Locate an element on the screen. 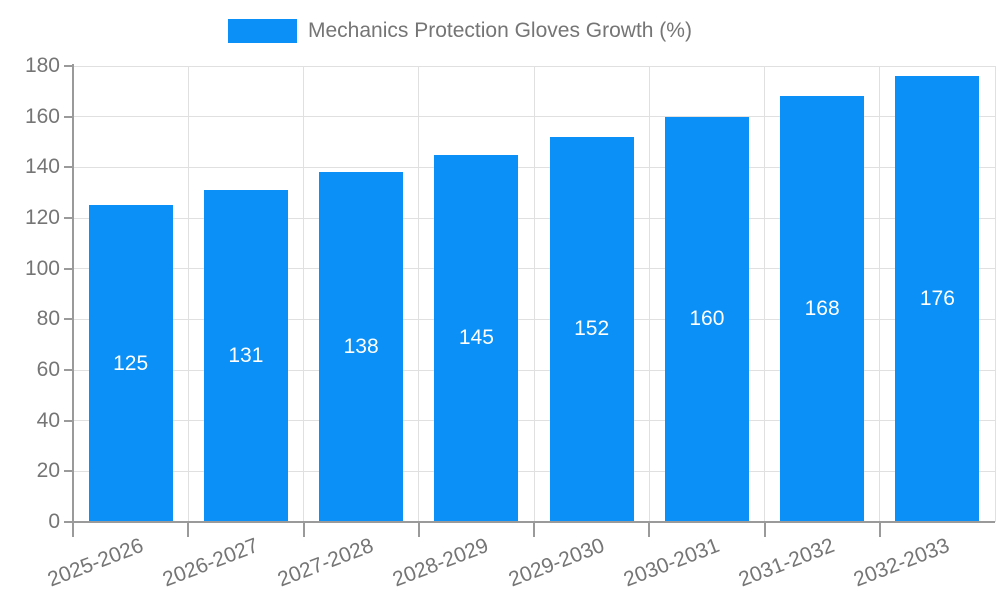 The height and width of the screenshot is (600, 1000). y-axis-tick-label: 40 is located at coordinates (48, 420).